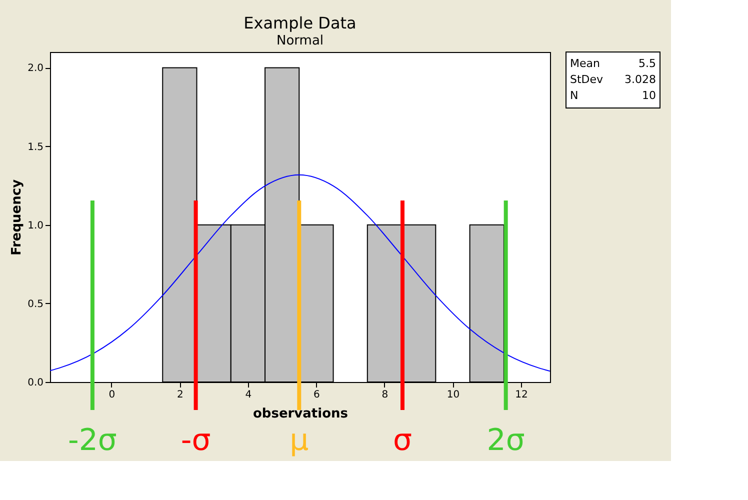 This screenshot has height=500, width=748. Describe the element at coordinates (521, 395) in the screenshot. I see `x-tick-label: 12` at that location.